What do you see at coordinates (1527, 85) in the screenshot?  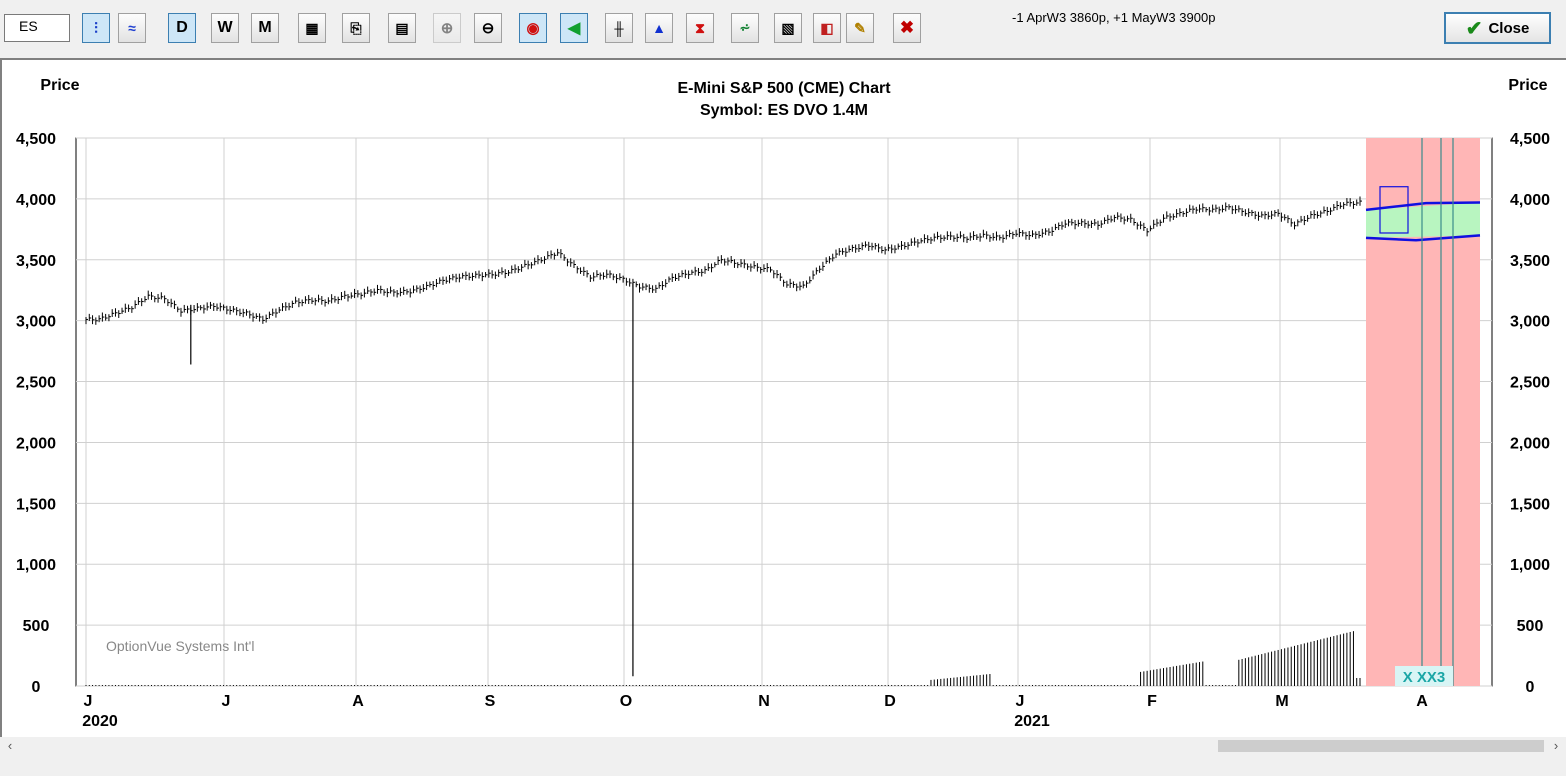 I see `y-axis-label-right: Price` at bounding box center [1527, 85].